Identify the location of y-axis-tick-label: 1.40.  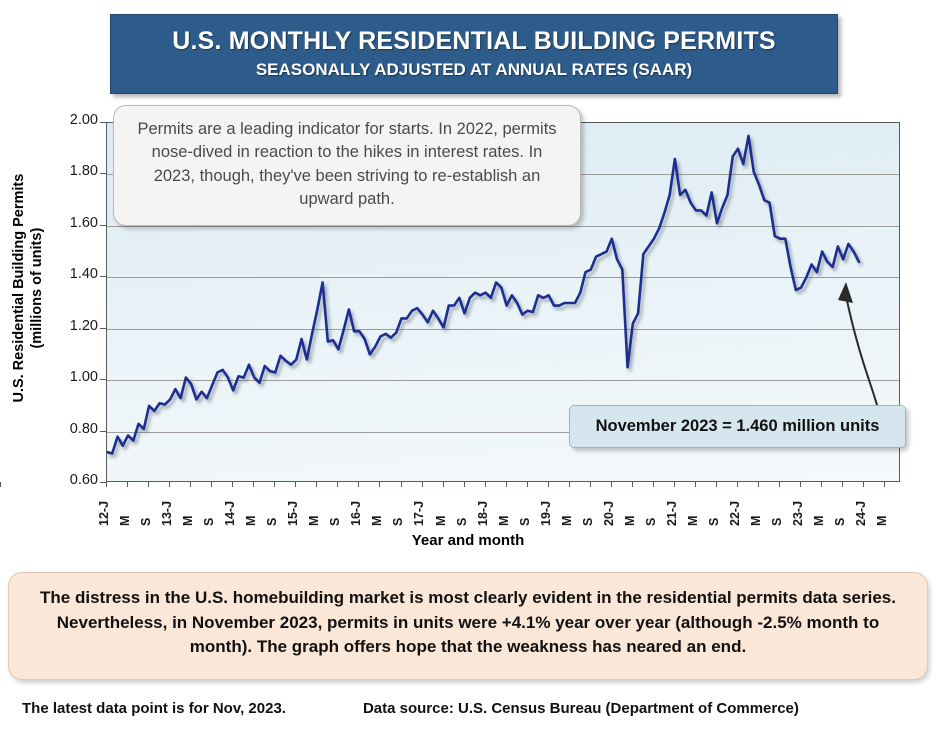
(83, 274).